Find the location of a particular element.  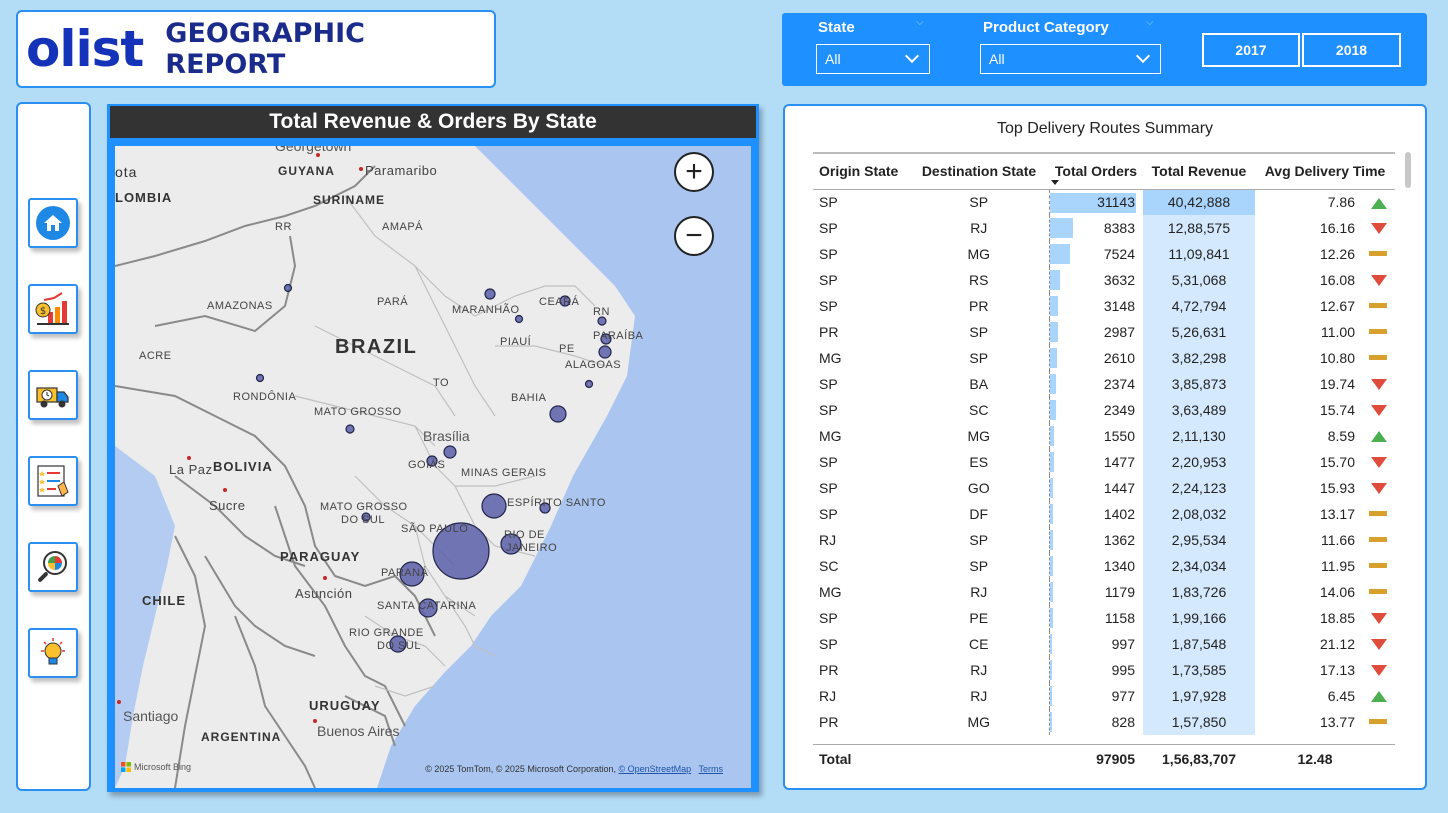

table-row: PR RJ 995 1,73,585 17.13 is located at coordinates (1104, 670).